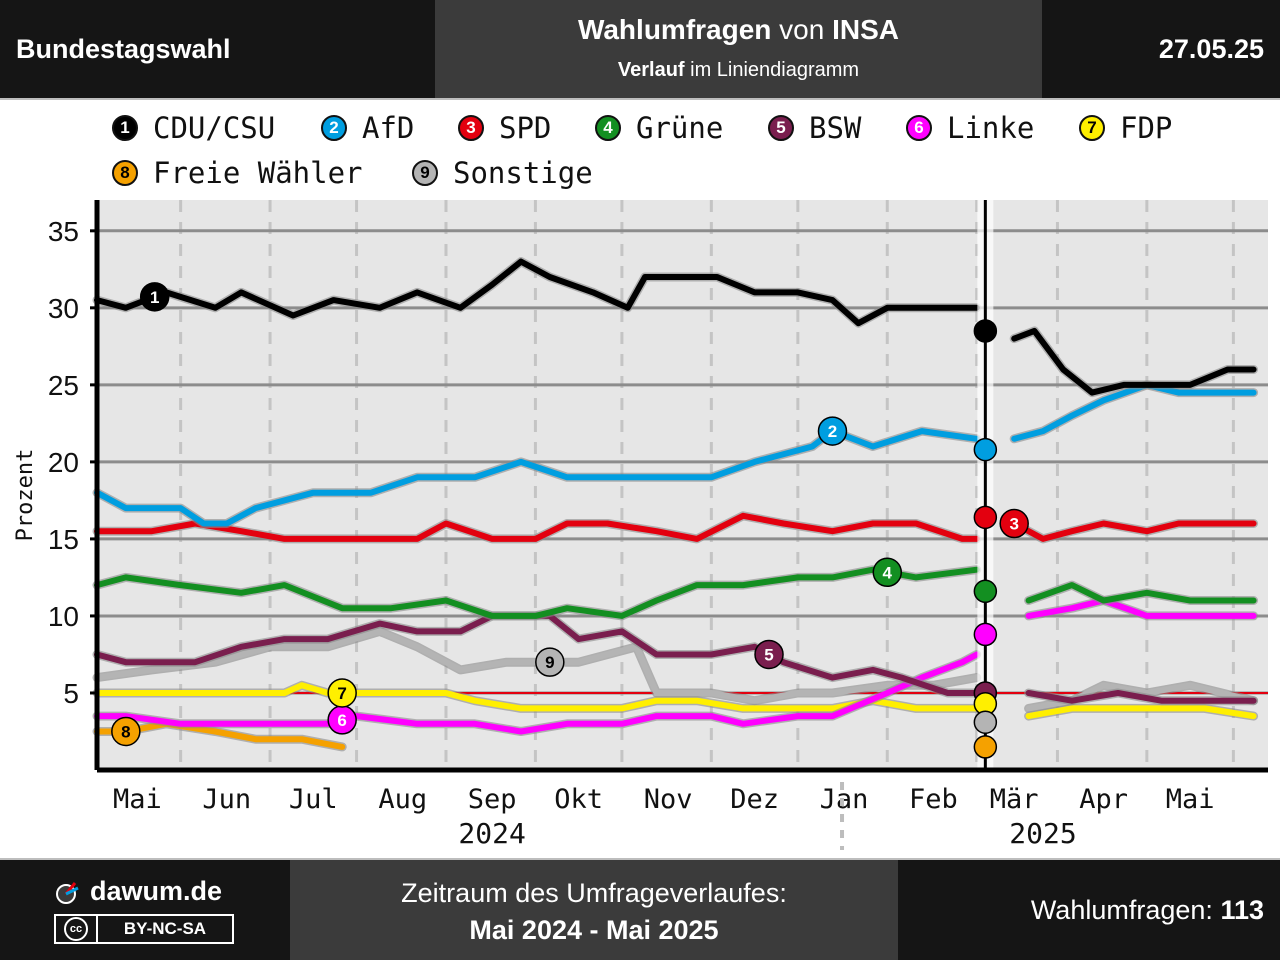 The height and width of the screenshot is (960, 1280). What do you see at coordinates (985, 331) in the screenshot?
I see `election-result-cdu-csu` at bounding box center [985, 331].